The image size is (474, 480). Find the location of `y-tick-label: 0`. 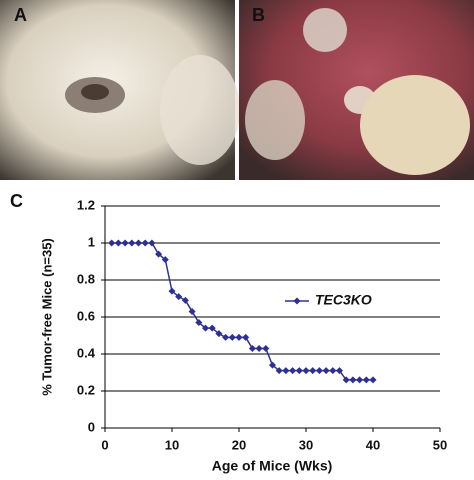

y-tick-label: 0 is located at coordinates (91, 426).